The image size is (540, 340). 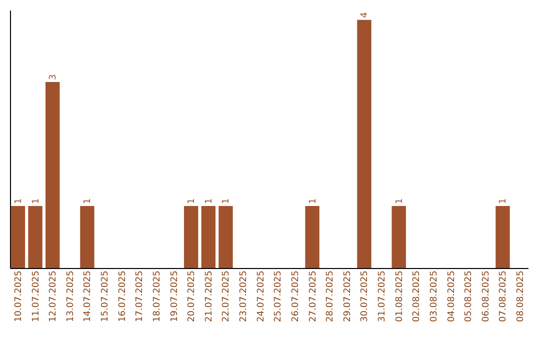 I want to click on x-tick-label: 19.07.2025, so click(x=175, y=296).